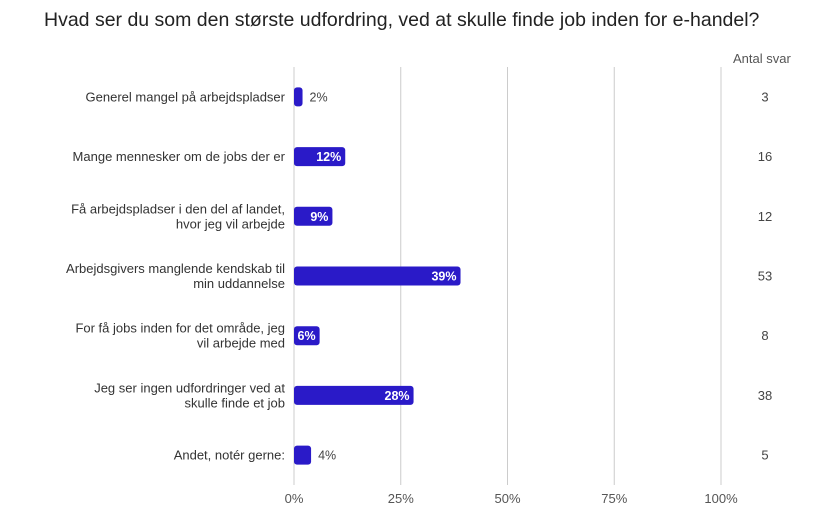  I want to click on x-tick-label: 75%, so click(614, 498).